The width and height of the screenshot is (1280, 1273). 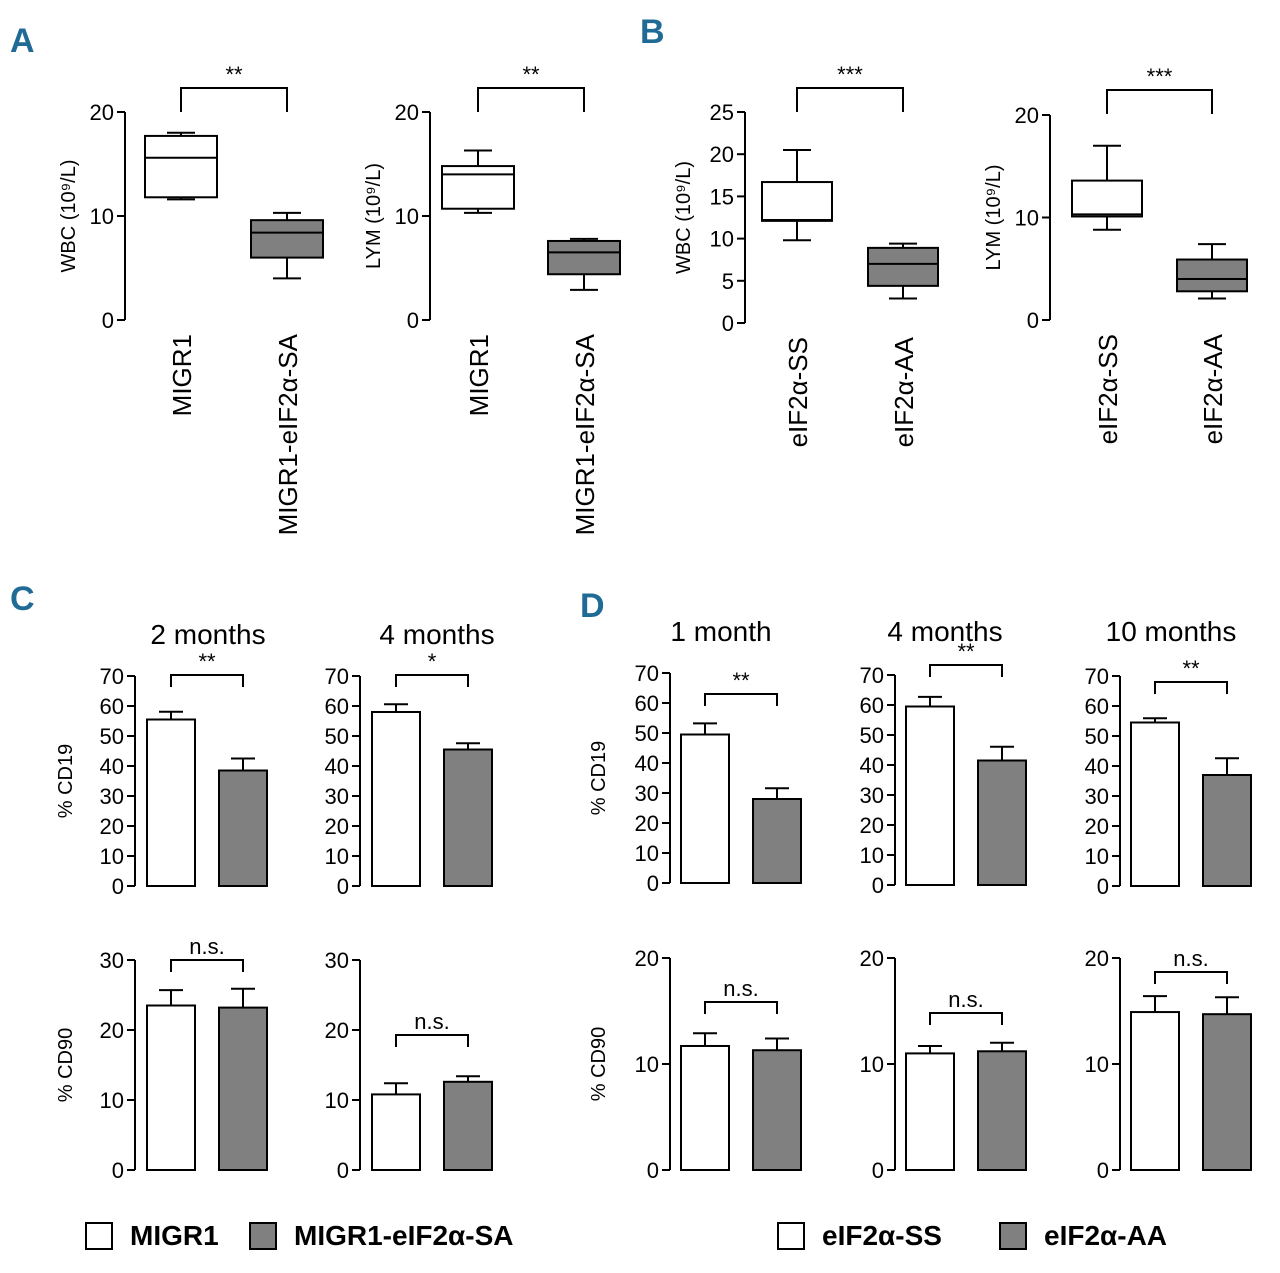 I want to click on category-label: MIGR1-eIF2α-SA, so click(x=288, y=434).